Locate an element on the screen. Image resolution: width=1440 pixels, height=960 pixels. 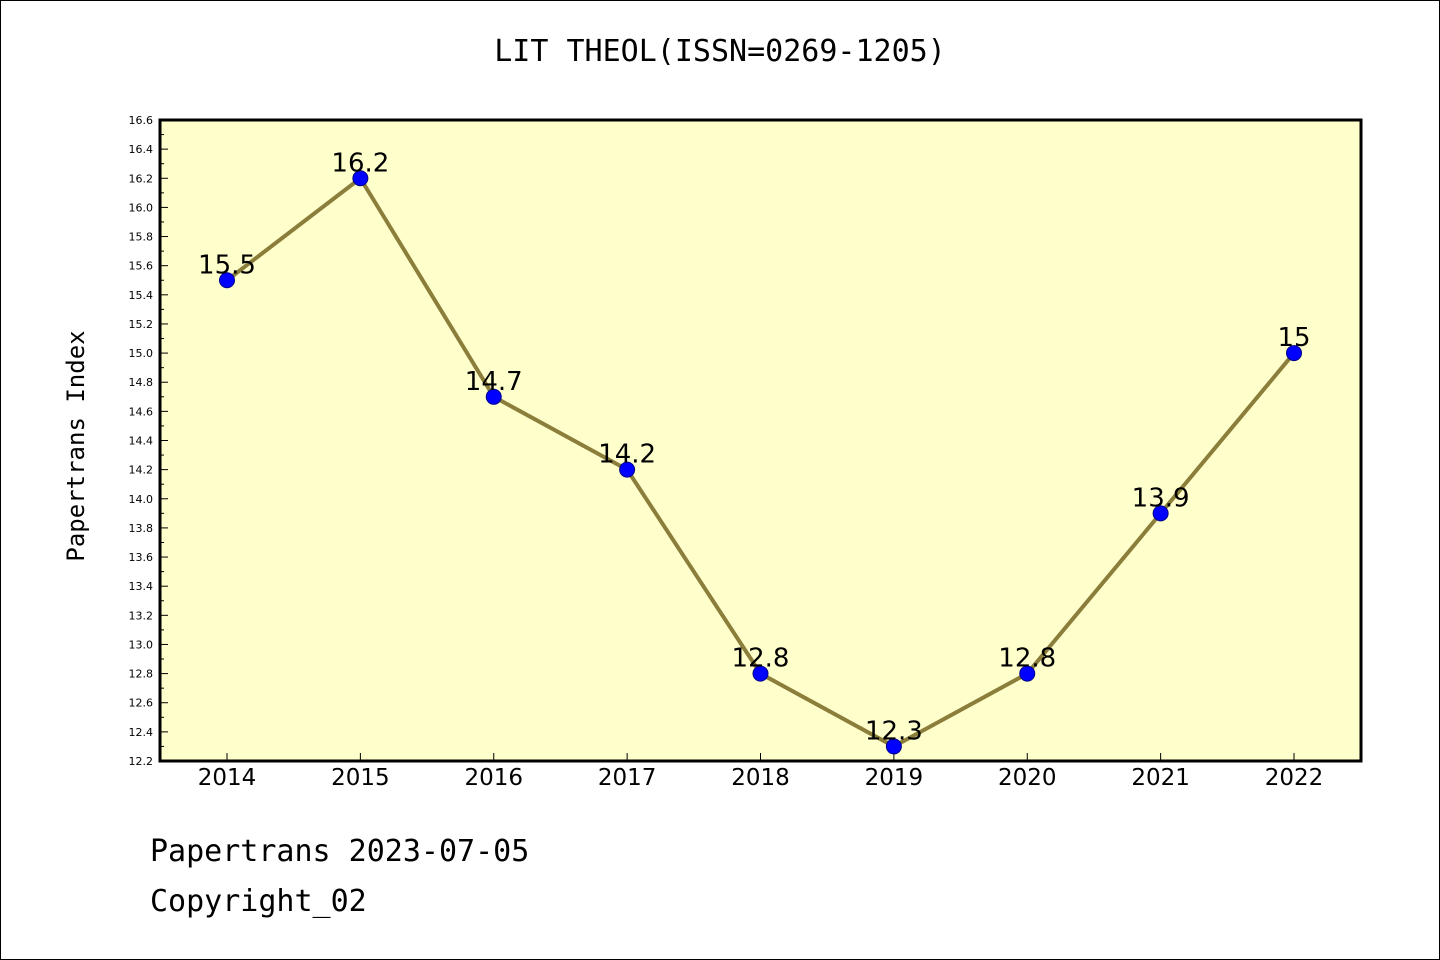
y-tick-label: 13.8 is located at coordinates (141, 528).